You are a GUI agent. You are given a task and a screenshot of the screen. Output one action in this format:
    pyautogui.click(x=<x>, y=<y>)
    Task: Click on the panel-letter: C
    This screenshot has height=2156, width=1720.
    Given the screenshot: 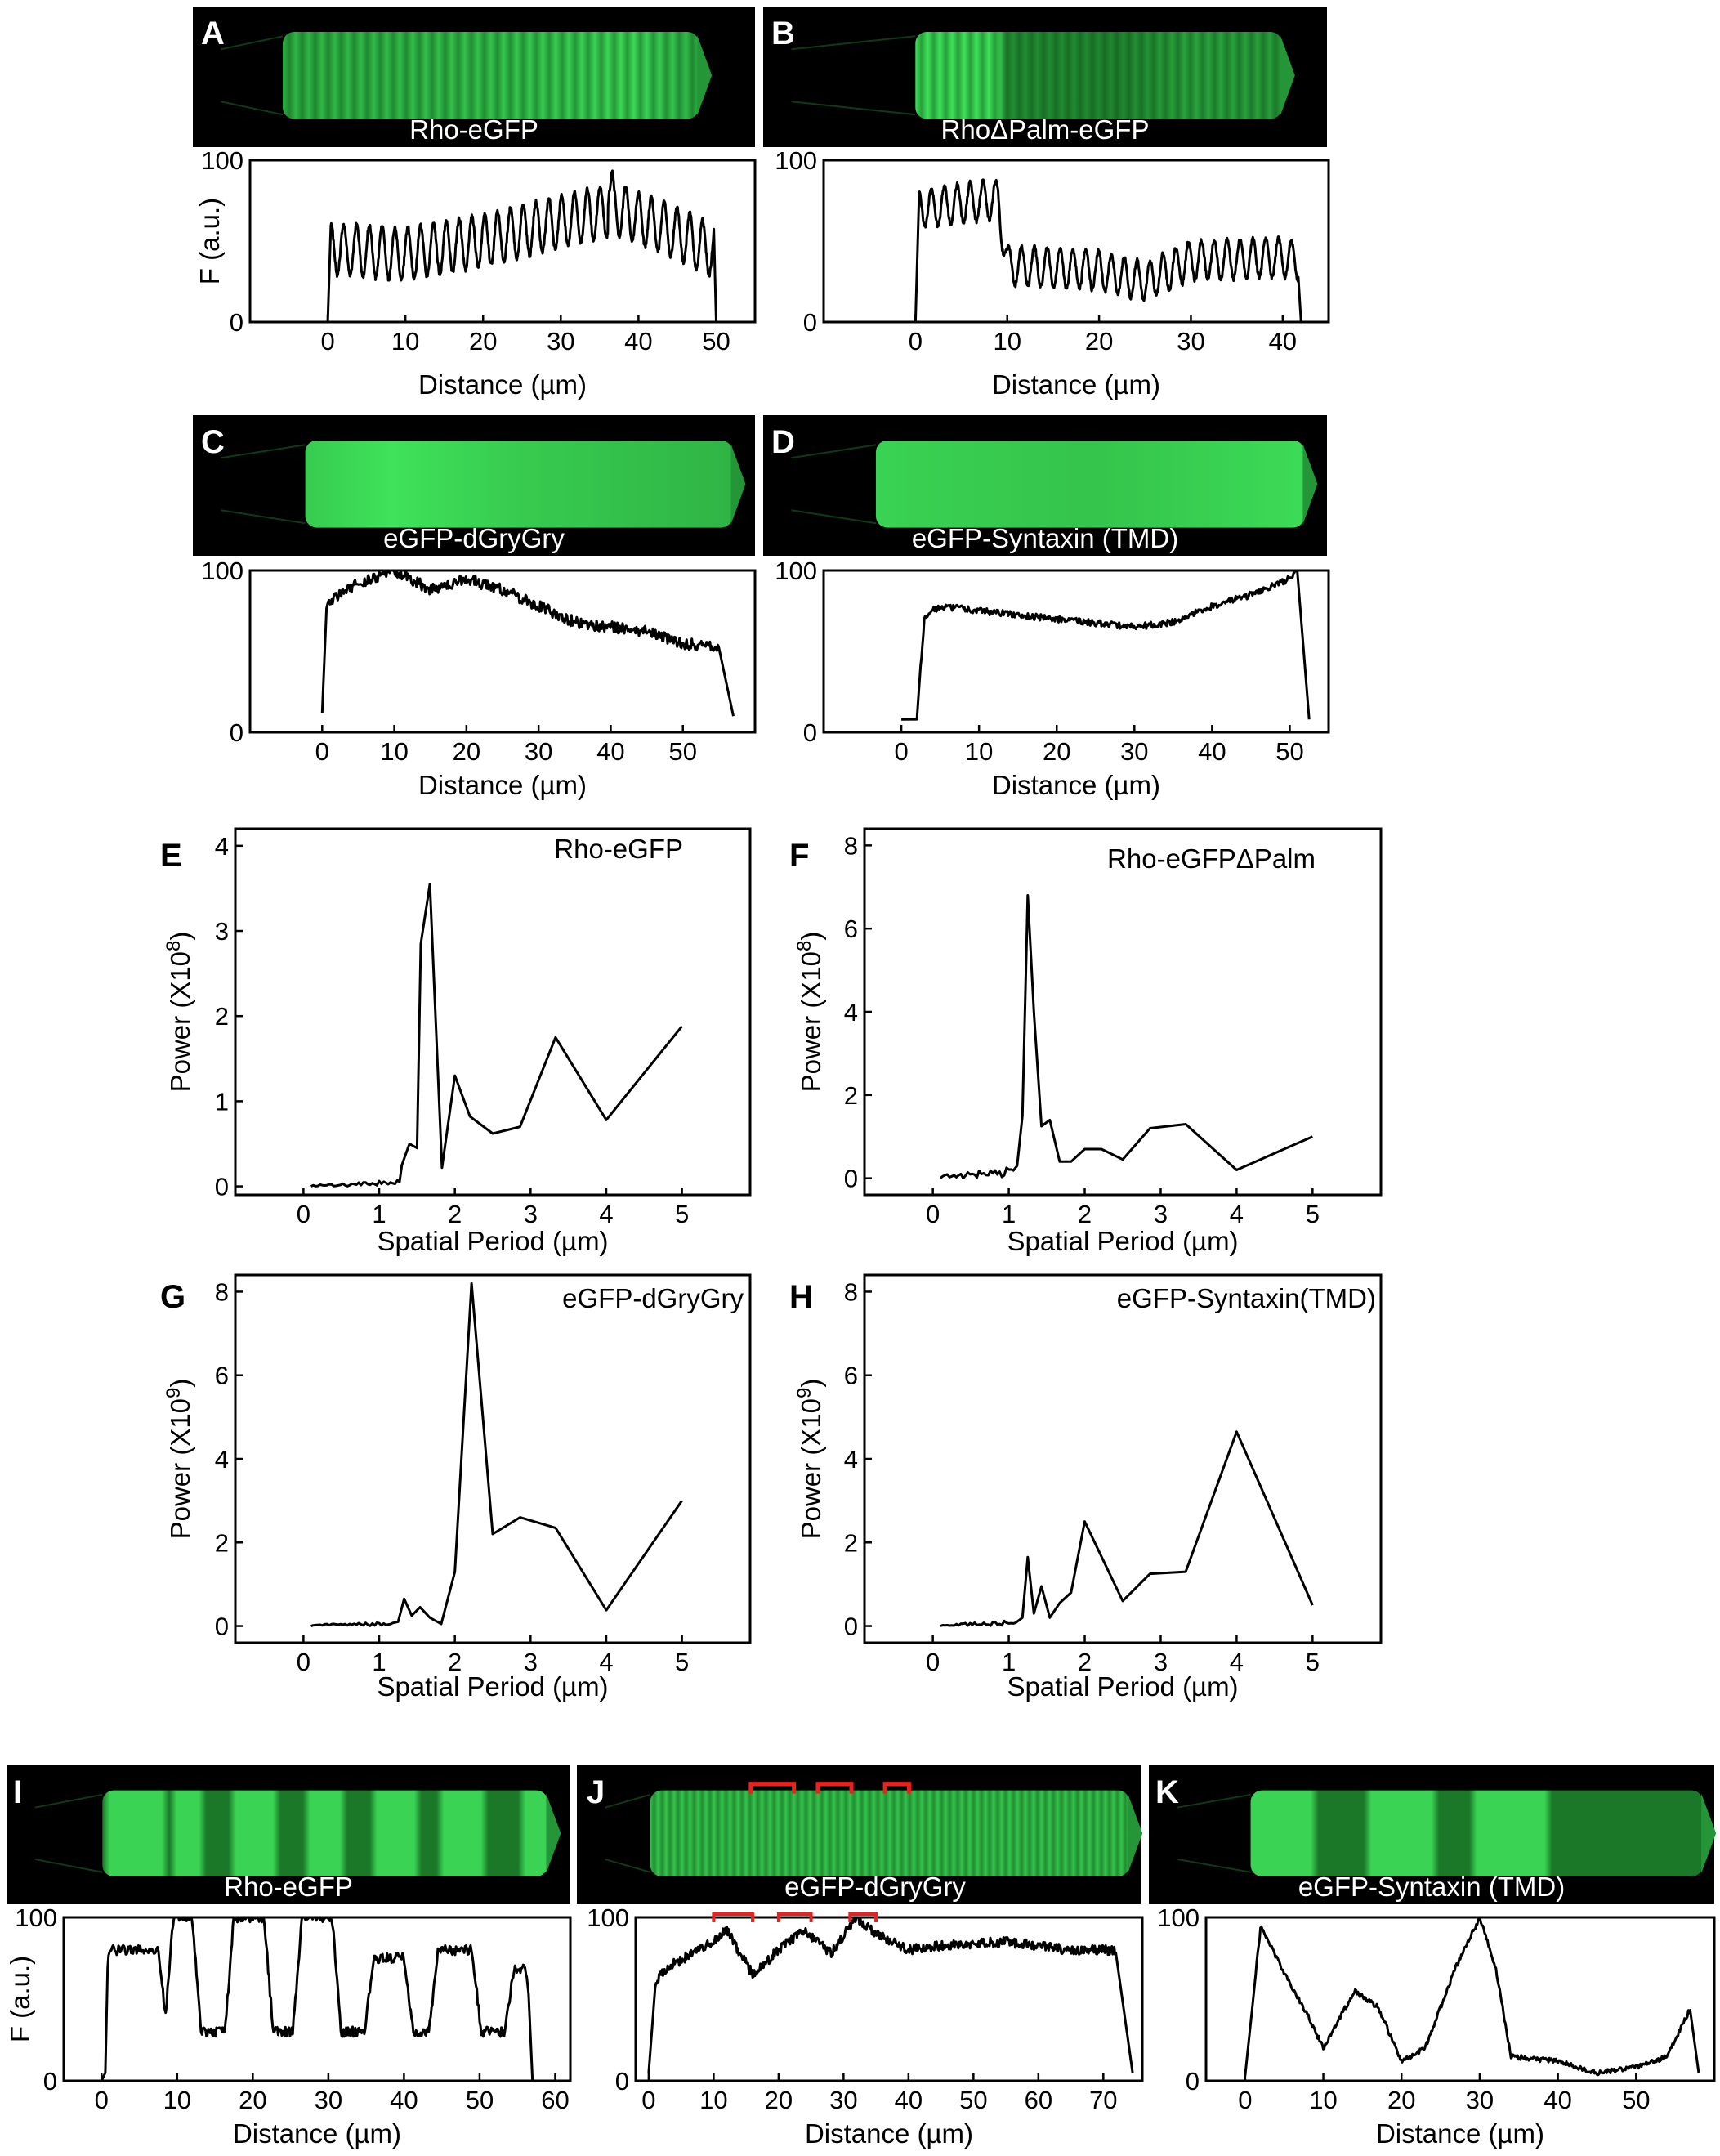 What is the action you would take?
    pyautogui.click(x=213, y=442)
    